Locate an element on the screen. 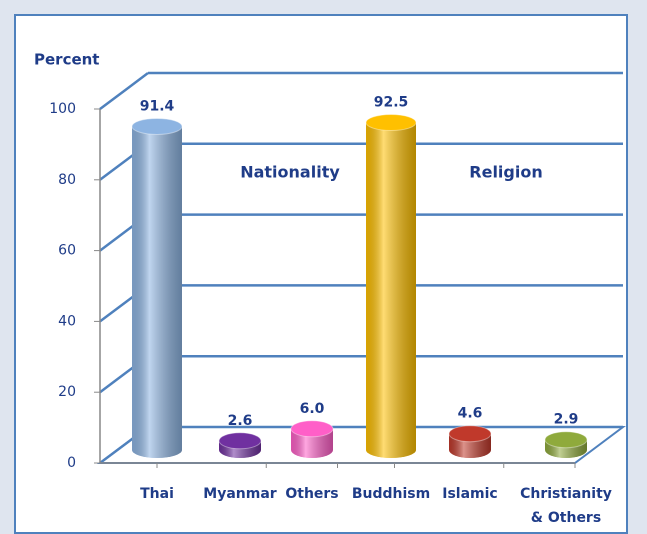  x-tick-label: Others is located at coordinates (312, 494).